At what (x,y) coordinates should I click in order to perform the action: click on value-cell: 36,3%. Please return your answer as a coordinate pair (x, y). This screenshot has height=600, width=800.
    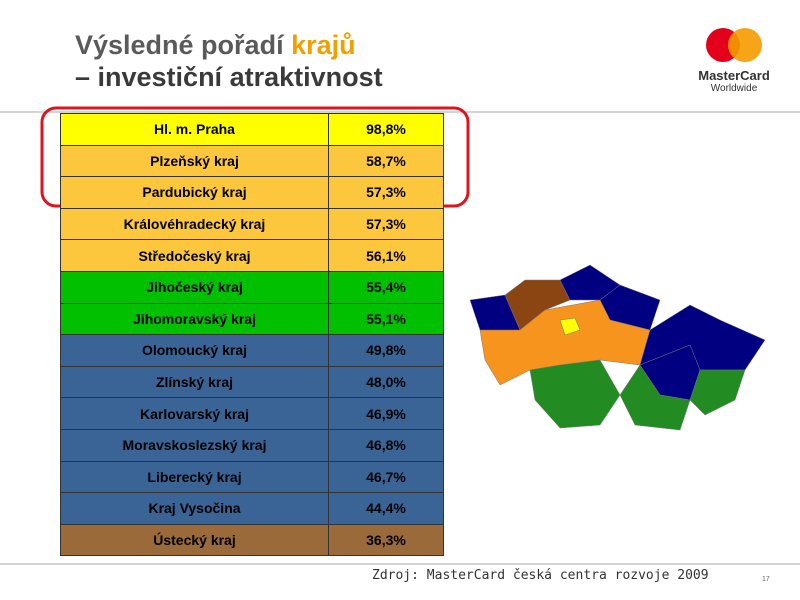
    Looking at the image, I should click on (386, 540).